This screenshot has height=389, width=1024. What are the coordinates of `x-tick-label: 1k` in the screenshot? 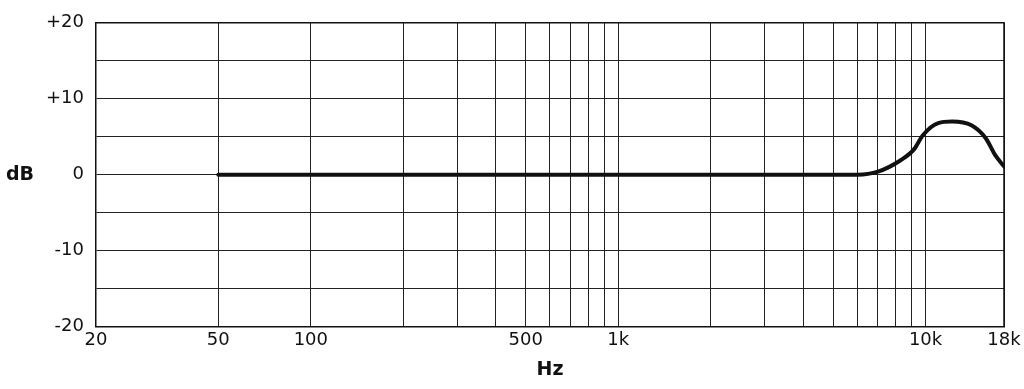 It's located at (618, 339).